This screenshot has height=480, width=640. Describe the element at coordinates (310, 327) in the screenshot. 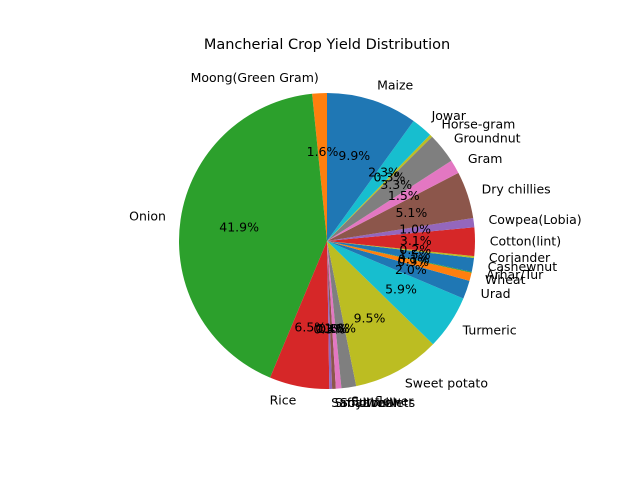

I see `slice-percent-rice: 6.5%` at that location.